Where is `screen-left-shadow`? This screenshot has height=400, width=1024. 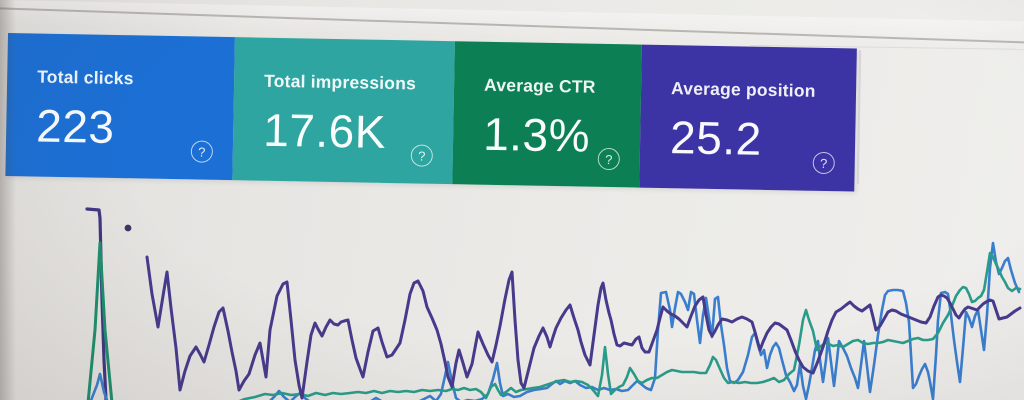
screen-left-shadow is located at coordinates (8, 200).